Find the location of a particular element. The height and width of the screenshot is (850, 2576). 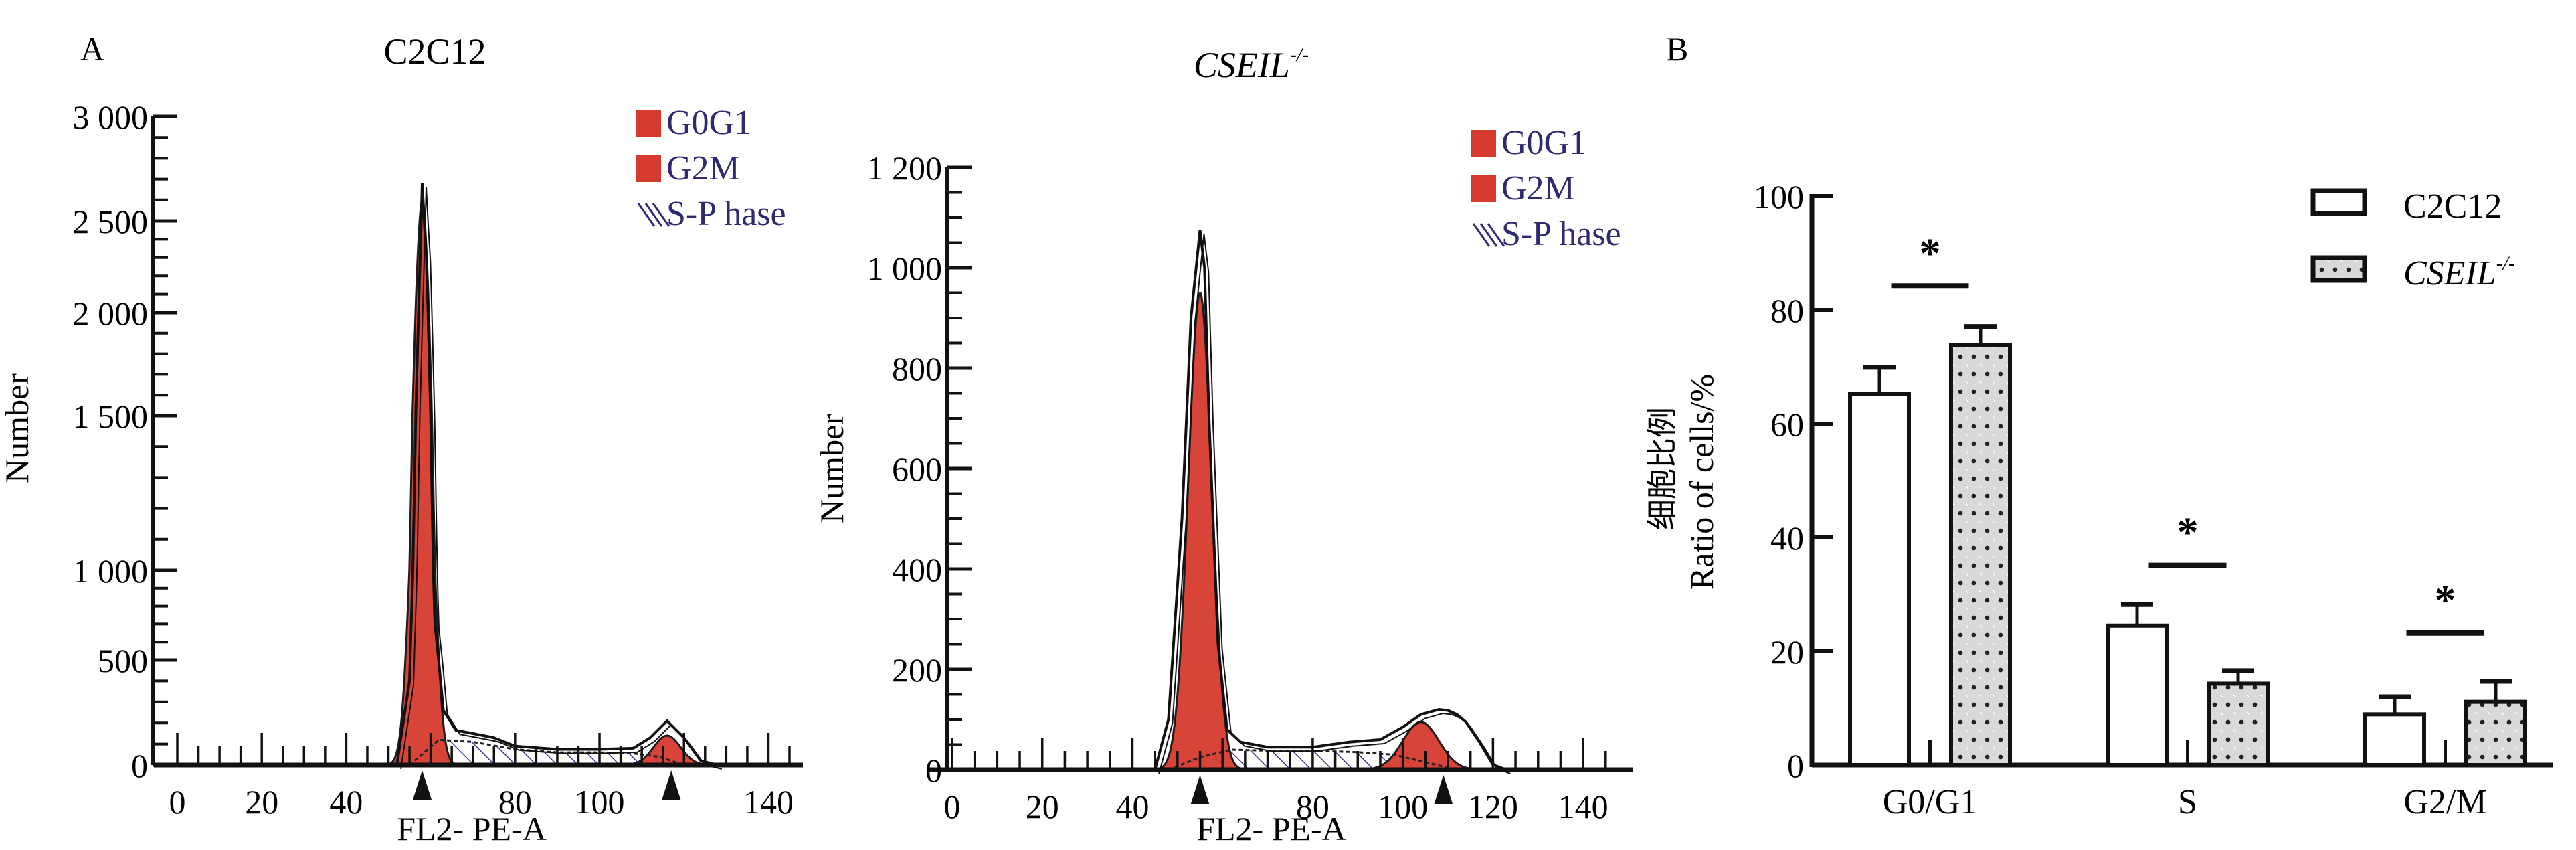

y-tick-label: 40 is located at coordinates (1787, 538).